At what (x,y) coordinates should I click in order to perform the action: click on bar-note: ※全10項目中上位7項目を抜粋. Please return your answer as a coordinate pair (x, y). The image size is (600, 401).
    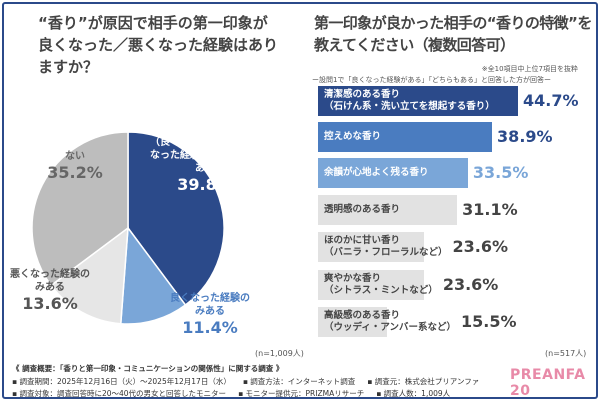
    Looking at the image, I should click on (529, 69).